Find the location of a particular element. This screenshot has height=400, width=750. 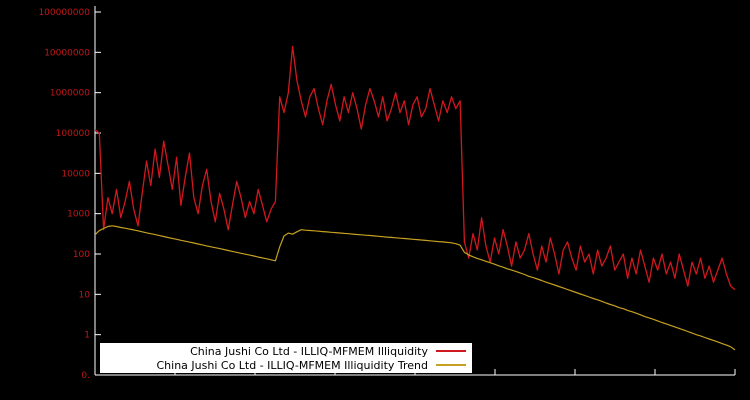

y-tick-label: 100000000 is located at coordinates (64, 13).